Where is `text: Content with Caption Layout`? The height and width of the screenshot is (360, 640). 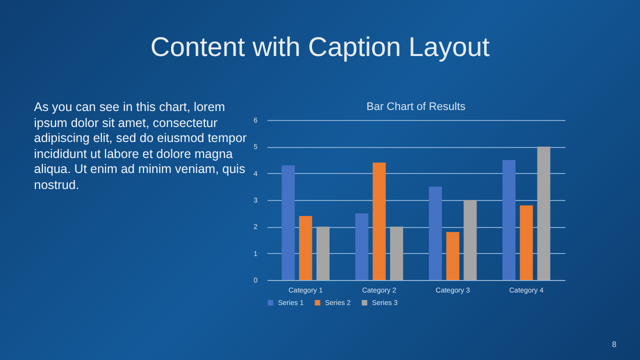 text: Content with Caption Layout is located at coordinates (320, 47).